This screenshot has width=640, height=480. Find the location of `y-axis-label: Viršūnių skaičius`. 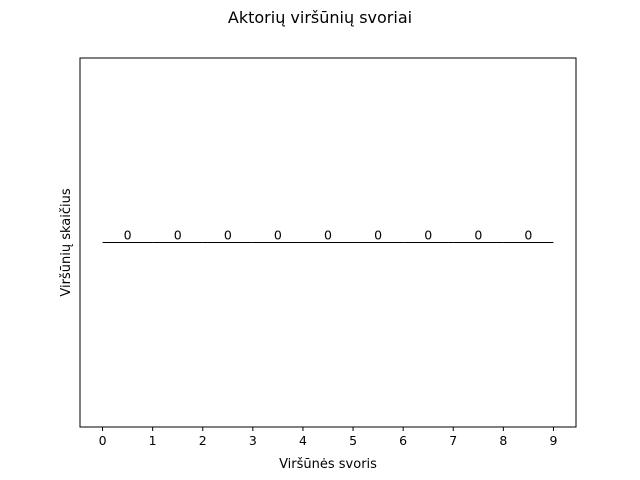

y-axis-label: Viršūnių skaičius is located at coordinates (66, 242).